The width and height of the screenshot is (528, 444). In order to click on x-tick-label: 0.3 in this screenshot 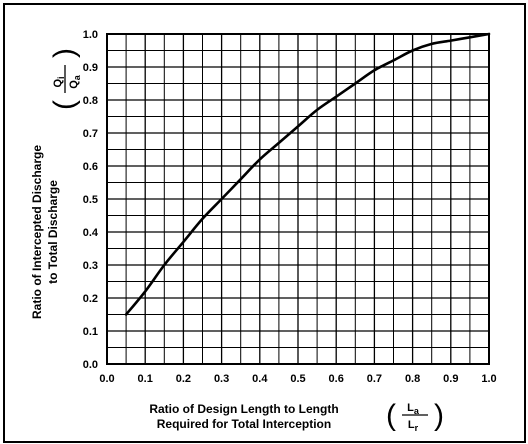, I will do `click(221, 379)`.